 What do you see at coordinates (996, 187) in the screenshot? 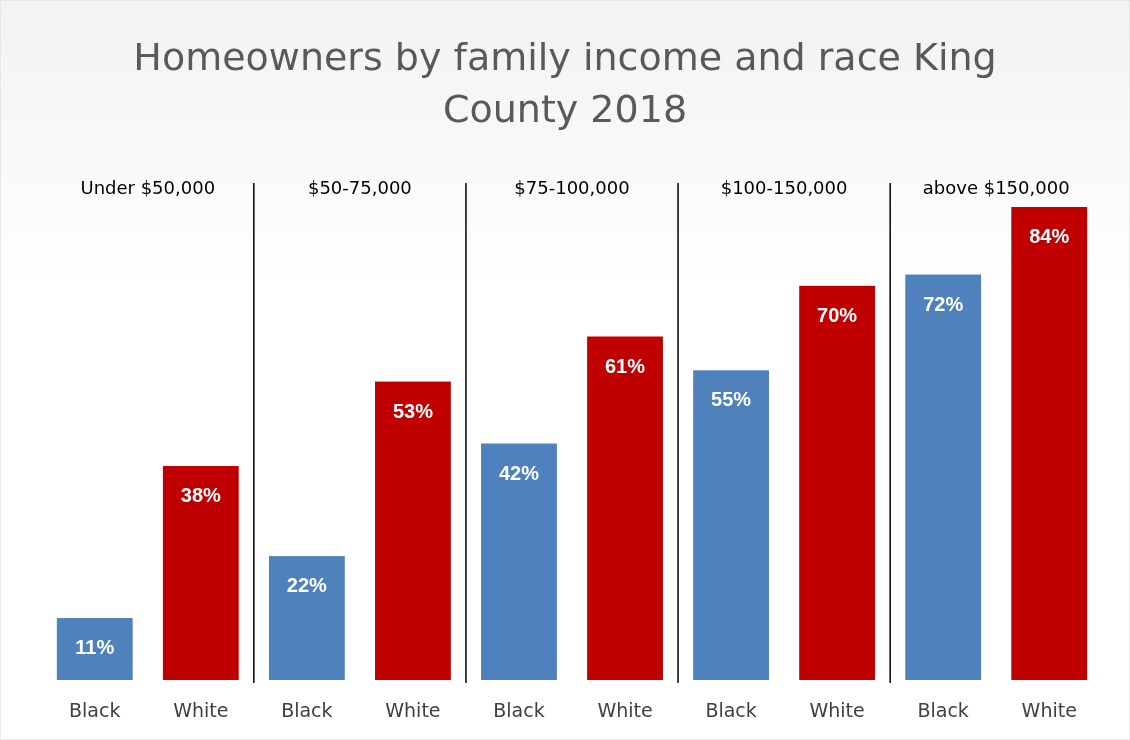
I see `text: above $150,000` at bounding box center [996, 187].